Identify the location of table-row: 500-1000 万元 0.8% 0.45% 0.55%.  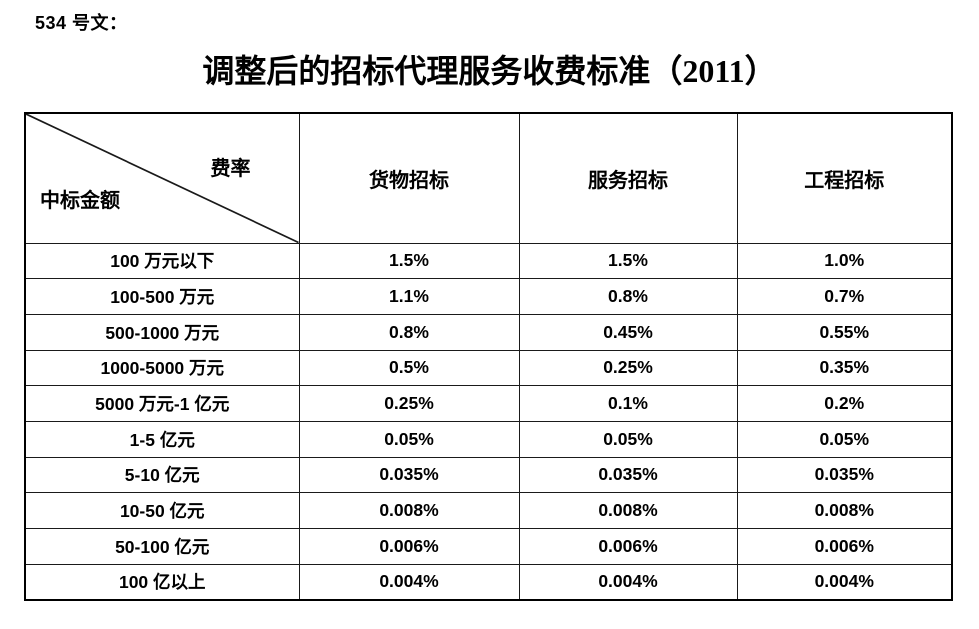
(488, 332).